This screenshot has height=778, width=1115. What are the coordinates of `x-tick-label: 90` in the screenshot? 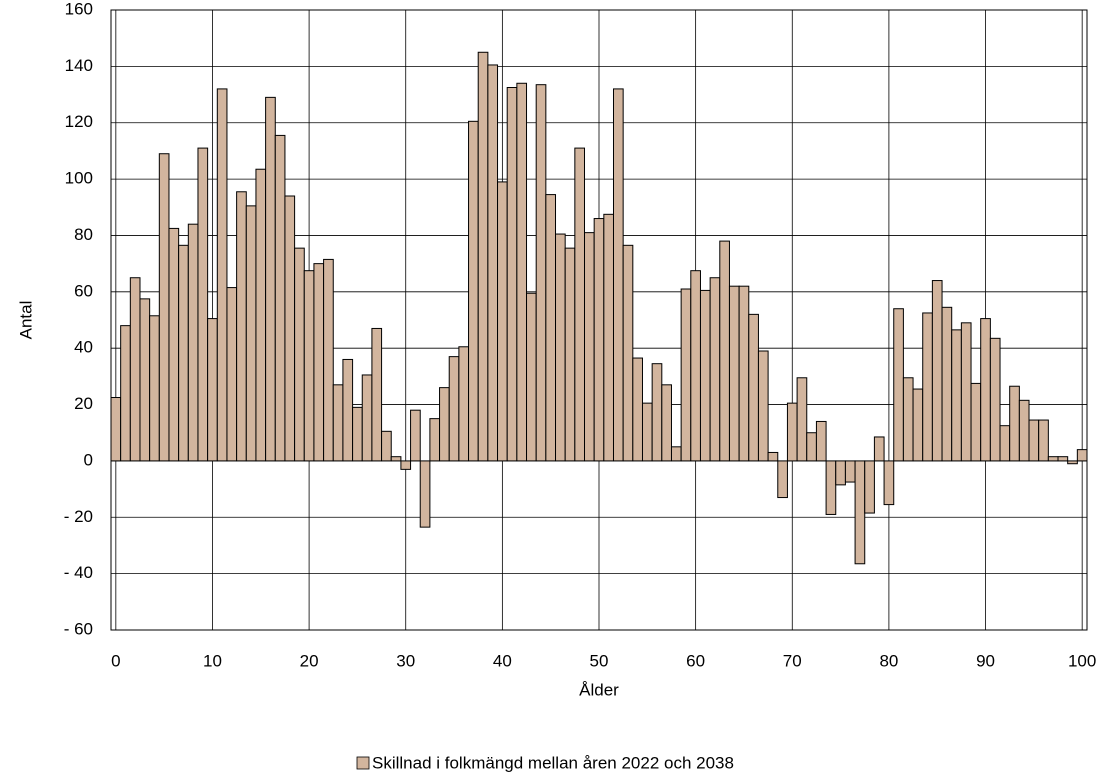 It's located at (985, 660).